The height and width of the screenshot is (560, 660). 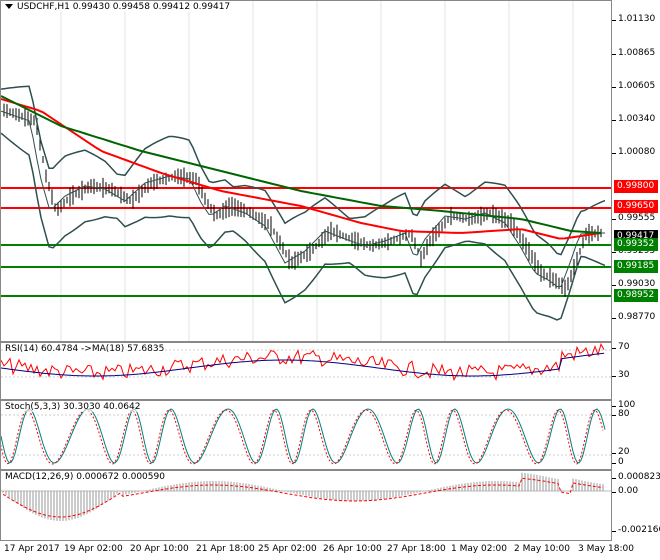 I want to click on rsi-axis: 70 30, so click(x=635, y=371).